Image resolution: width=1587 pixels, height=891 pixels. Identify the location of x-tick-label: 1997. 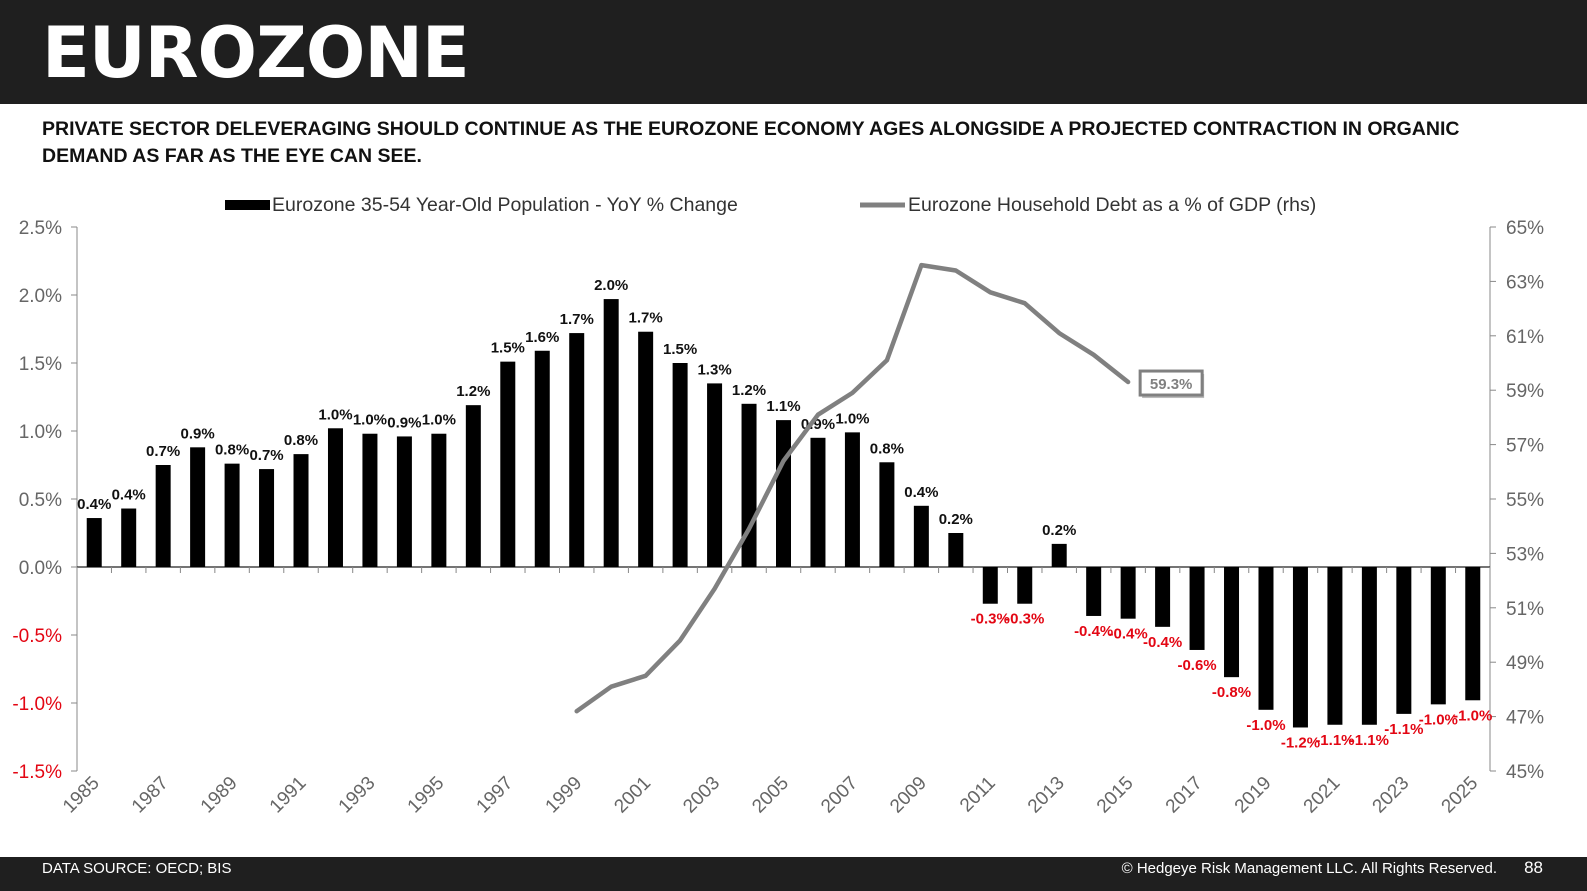
(495, 795).